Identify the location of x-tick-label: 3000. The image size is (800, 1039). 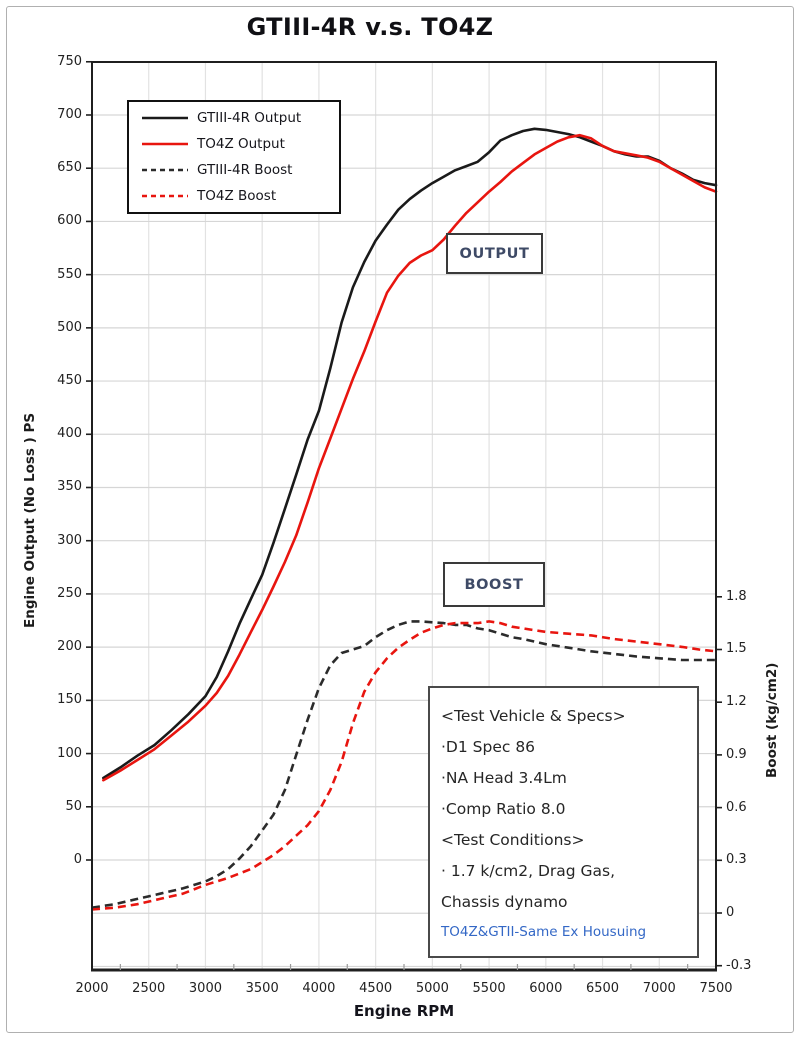
(205, 988).